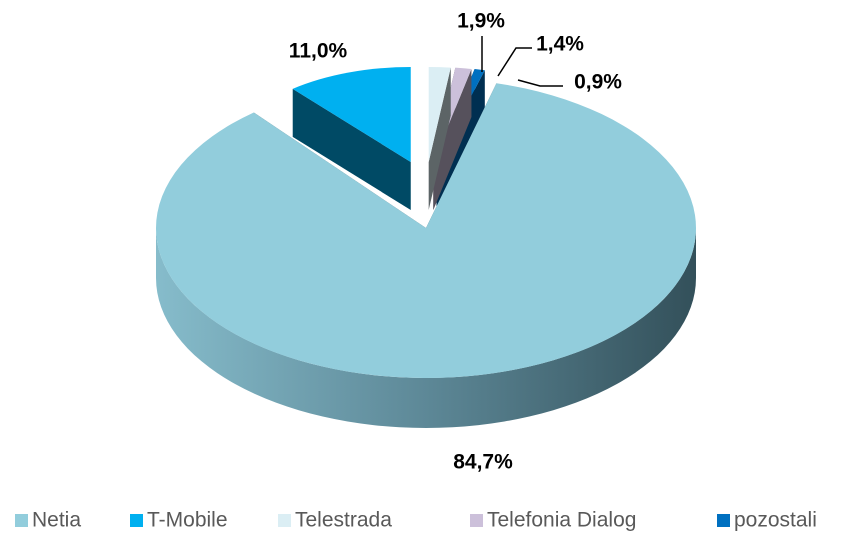 The image size is (846, 543). I want to click on legend-label: T-Mobile, so click(187, 520).